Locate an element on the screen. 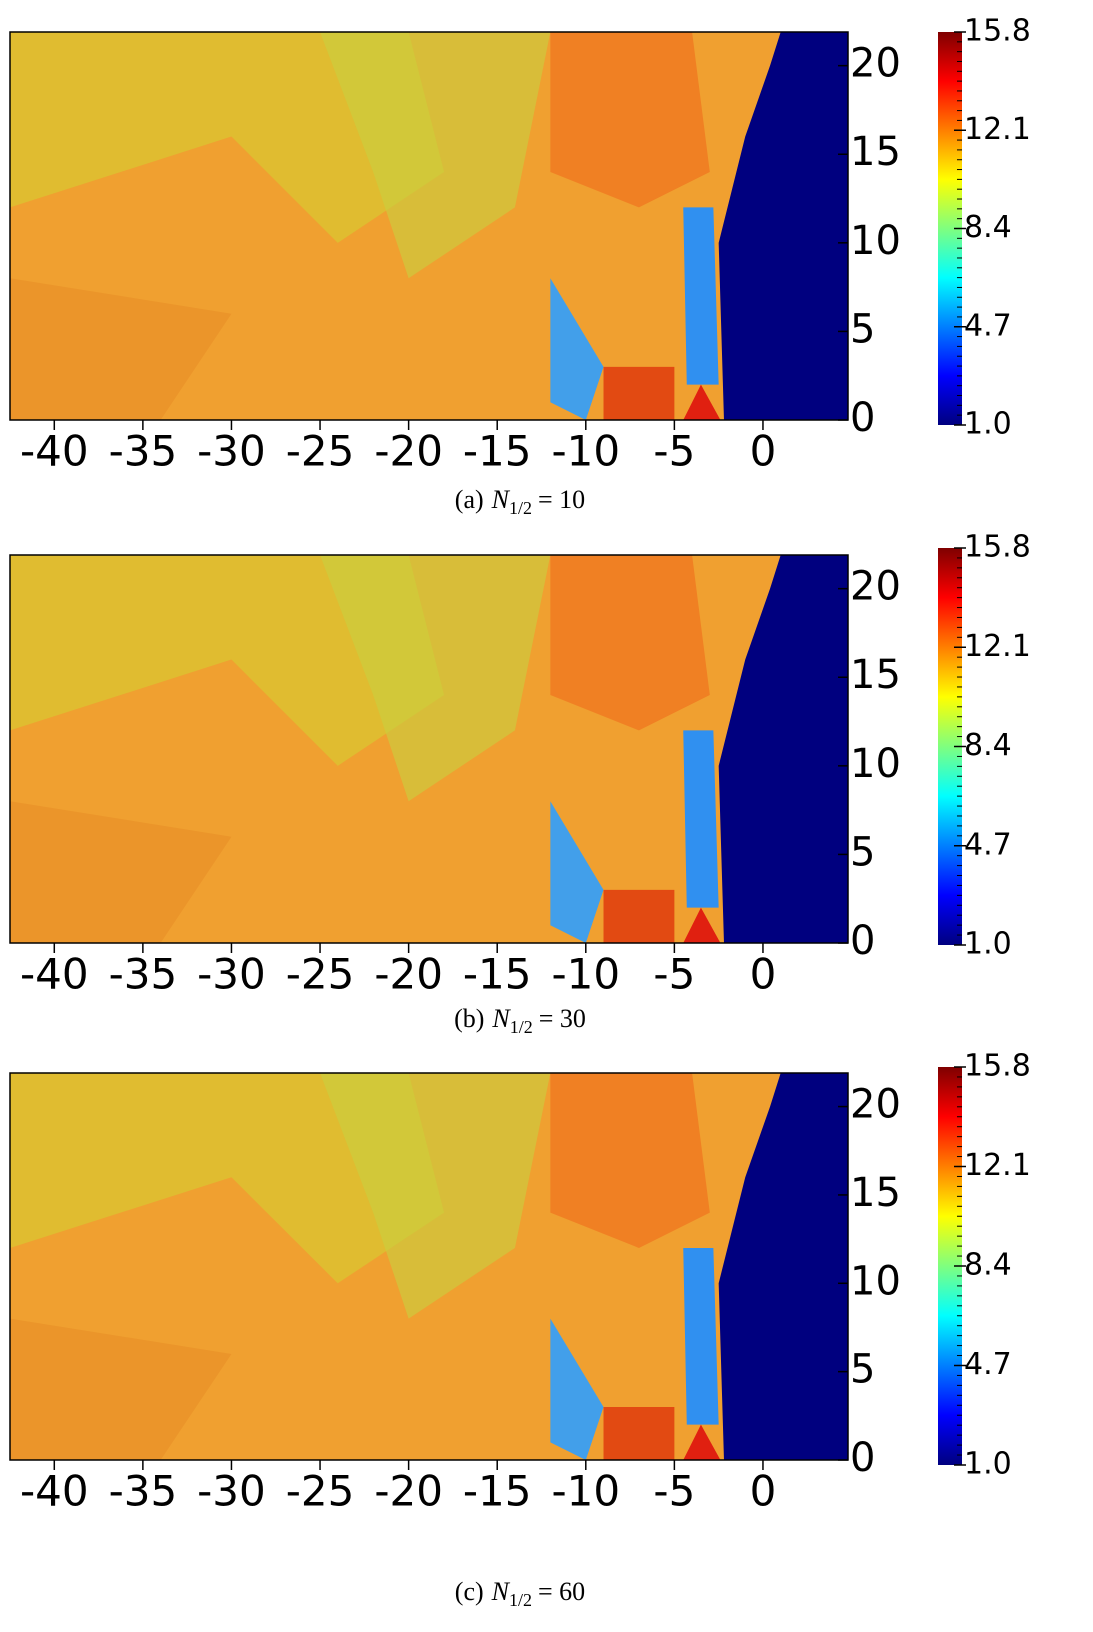 This screenshot has width=1093, height=1632. caption-eq: = 10 is located at coordinates (561, 499).